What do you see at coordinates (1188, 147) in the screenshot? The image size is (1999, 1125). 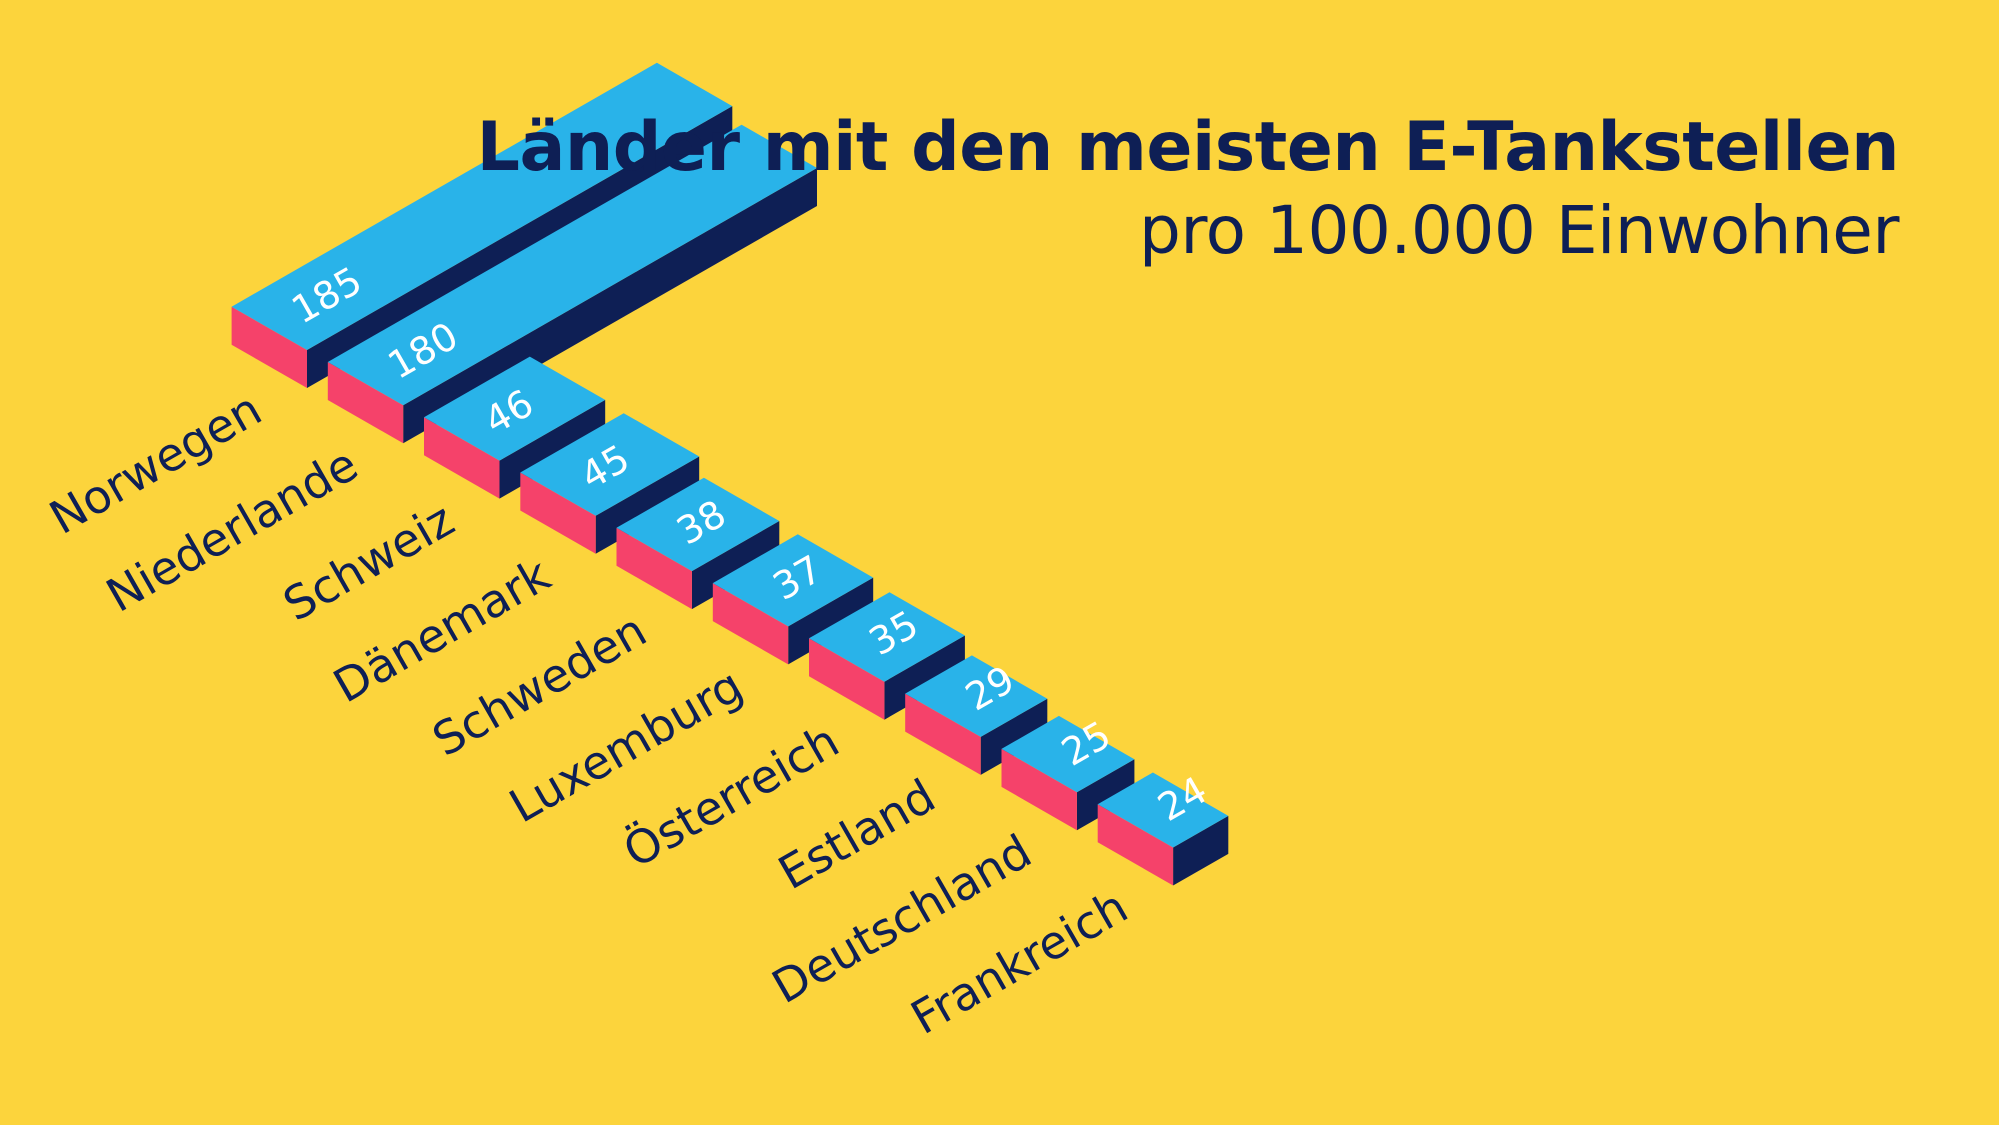 I see `chart-title: Länder mit den meisten E-Tankstellen` at bounding box center [1188, 147].